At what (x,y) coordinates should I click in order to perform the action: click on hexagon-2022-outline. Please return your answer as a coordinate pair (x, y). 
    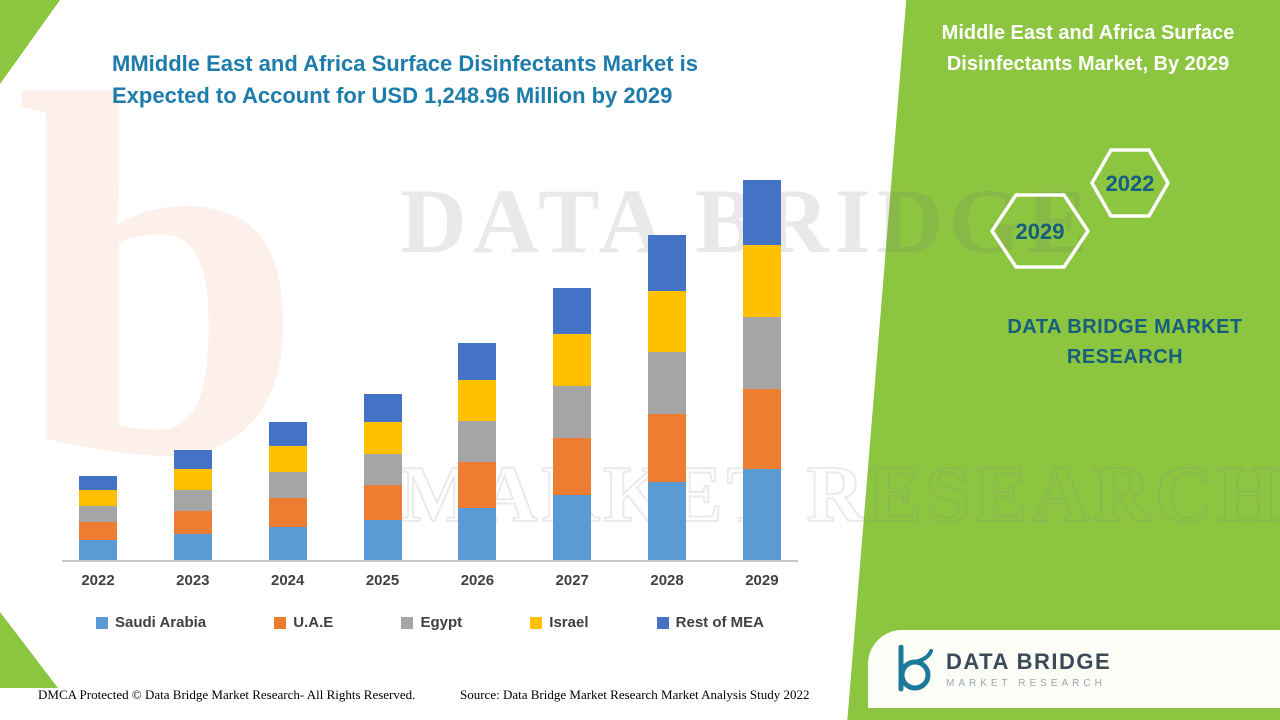
    Looking at the image, I should click on (1130, 183).